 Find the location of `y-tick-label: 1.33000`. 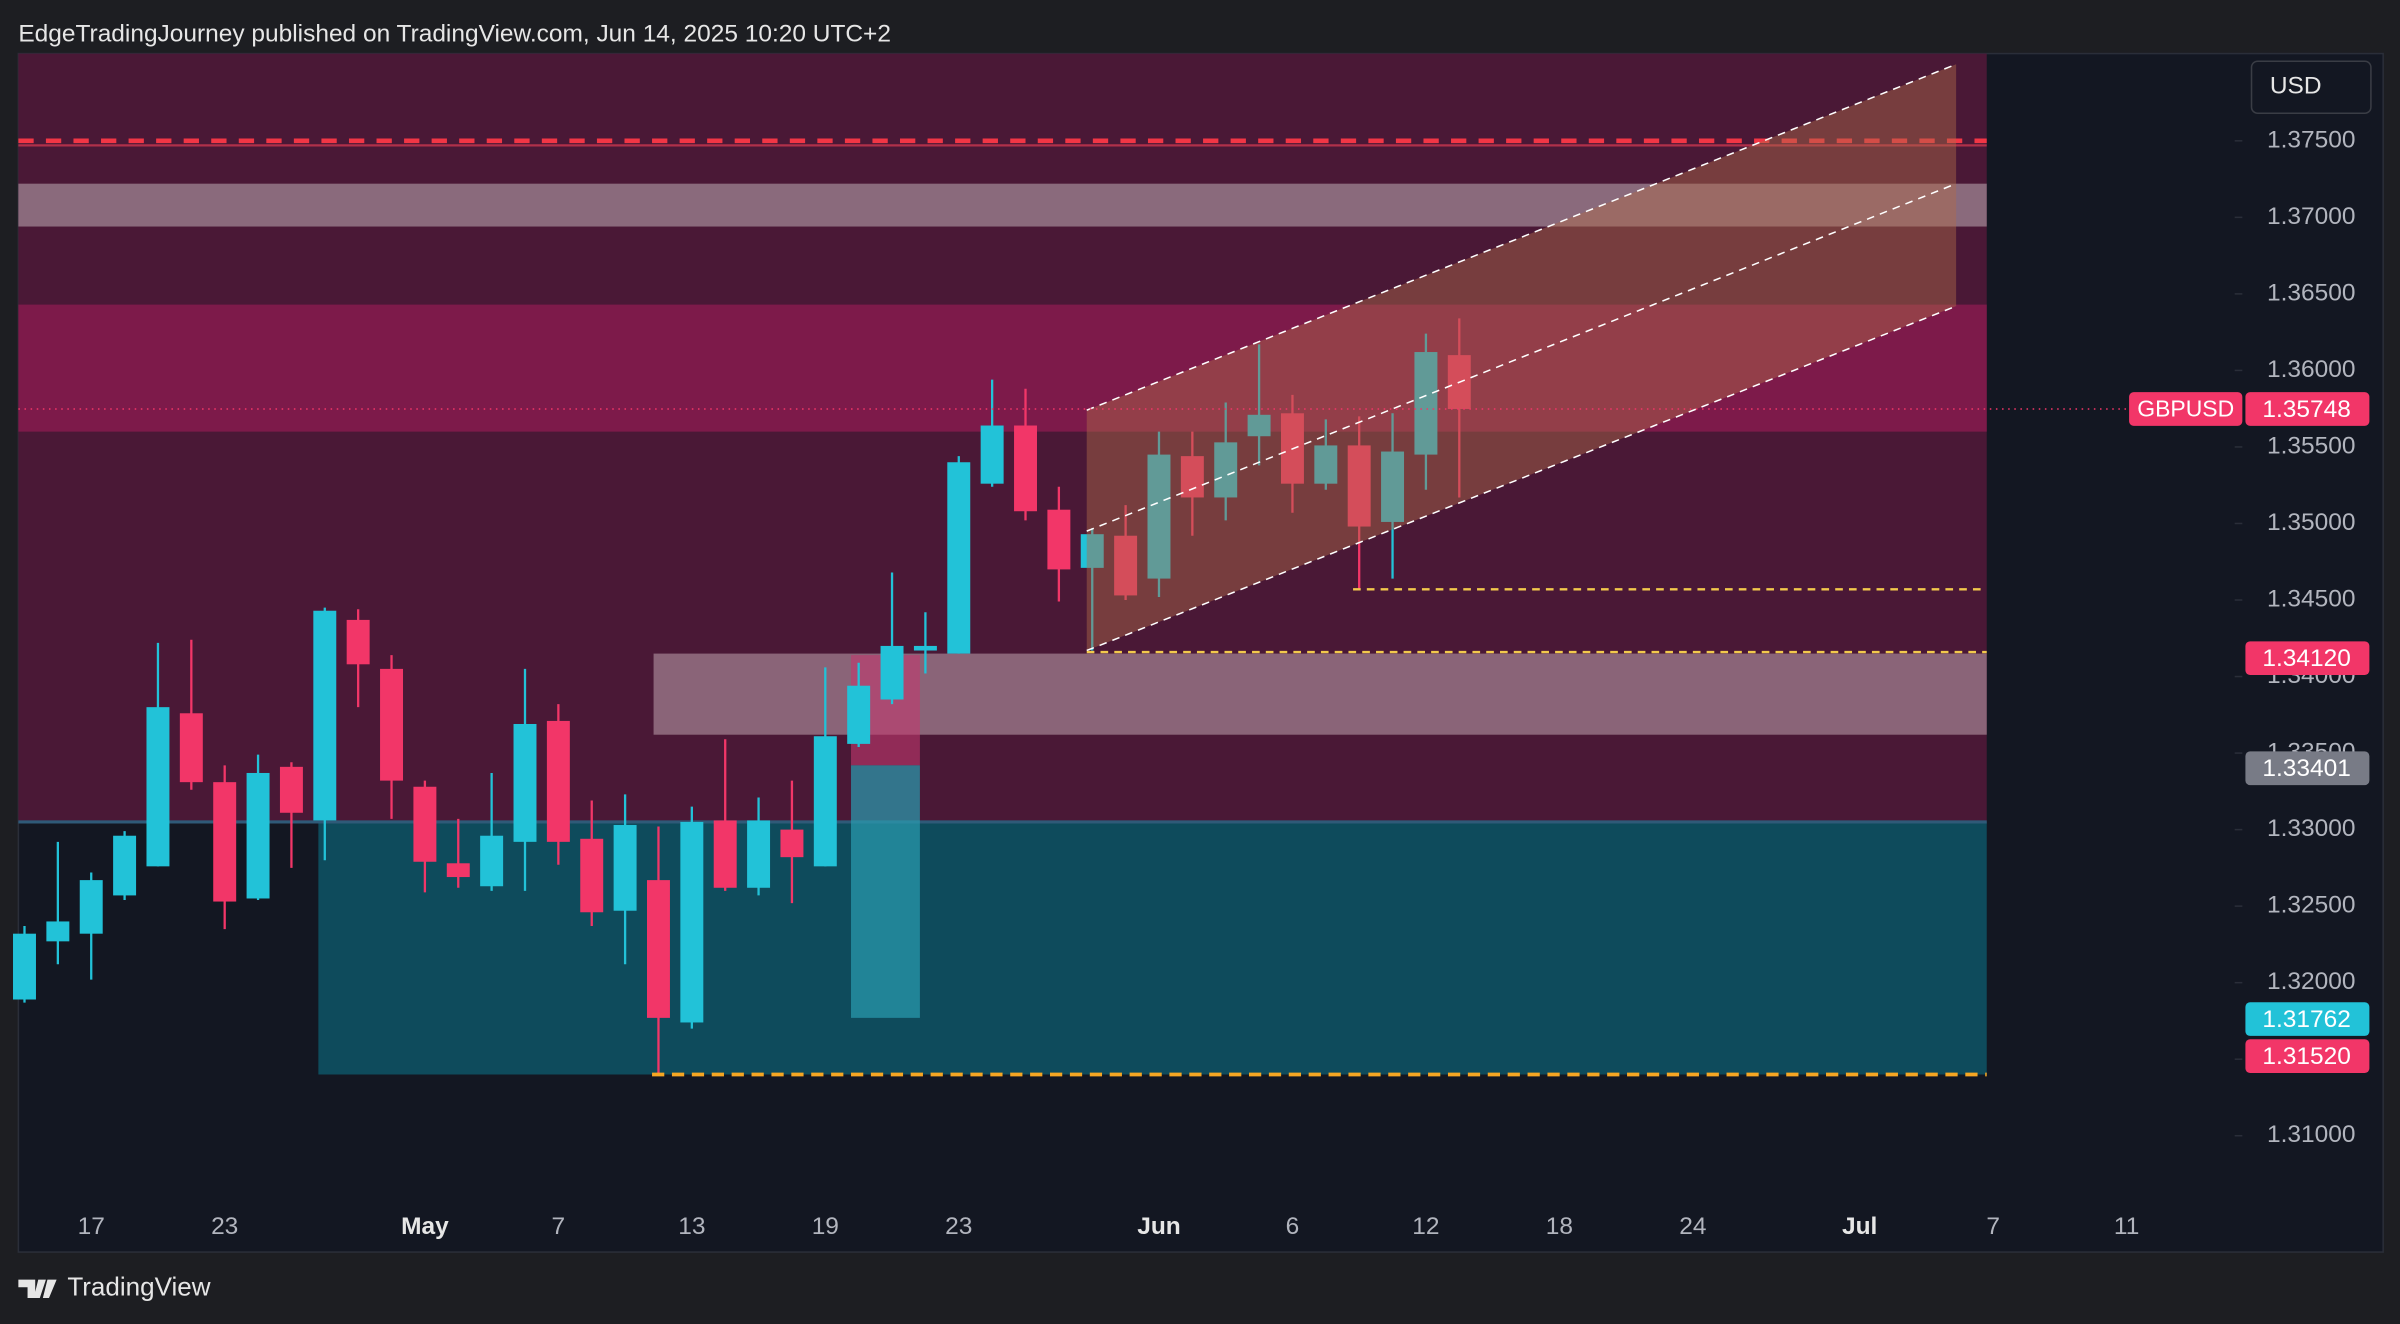

y-tick-label: 1.33000 is located at coordinates (2311, 828).